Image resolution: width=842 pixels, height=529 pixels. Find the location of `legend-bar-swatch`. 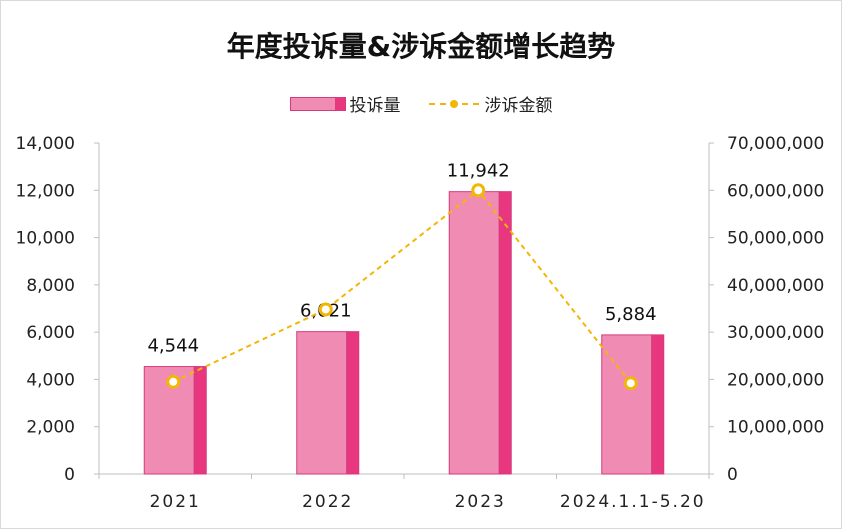

legend-bar-swatch is located at coordinates (317, 103).